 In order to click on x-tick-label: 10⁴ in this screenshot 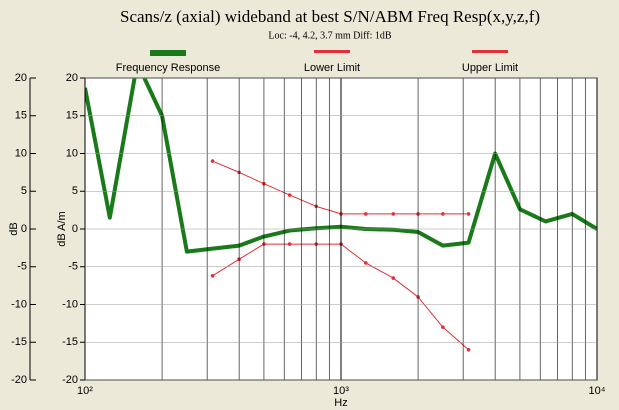, I will do `click(597, 391)`.